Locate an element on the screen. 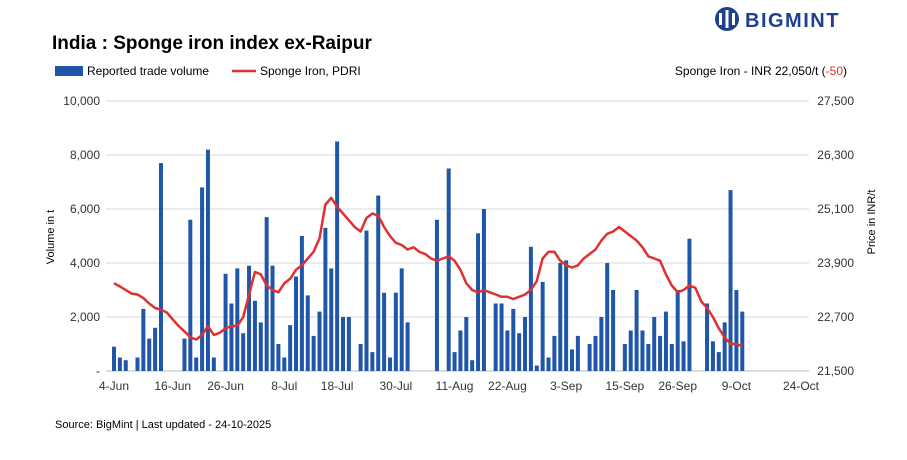 The width and height of the screenshot is (907, 460). x-tick-label: 22-Aug is located at coordinates (507, 386).